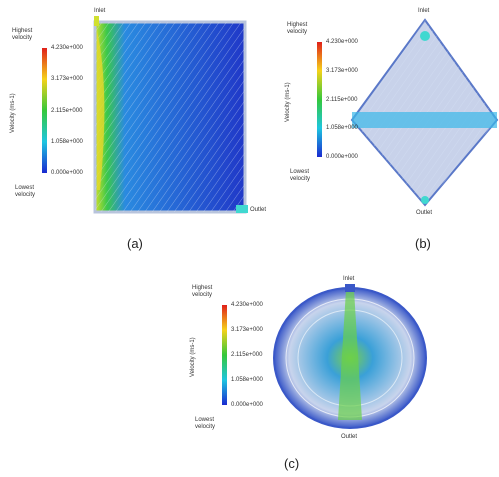 Image resolution: width=499 pixels, height=477 pixels. I want to click on panel-caption: (b), so click(423, 243).